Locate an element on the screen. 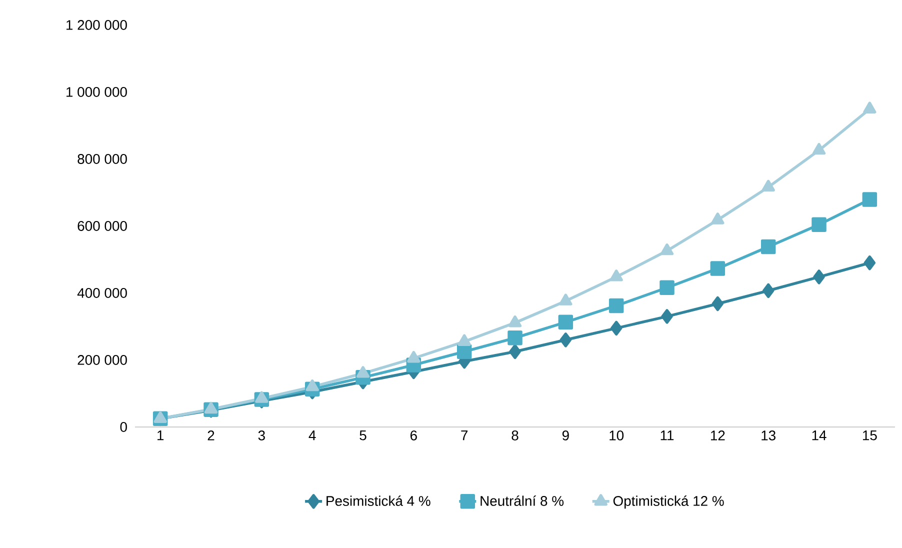  x-tick-label: 1 is located at coordinates (161, 435).